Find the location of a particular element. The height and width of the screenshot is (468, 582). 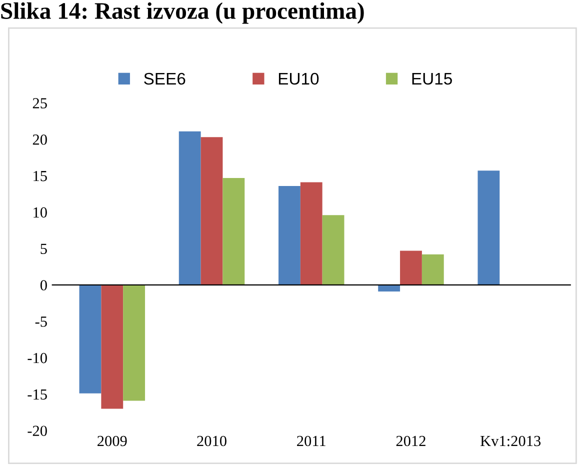

y-tick-label: -10 is located at coordinates (37, 358).